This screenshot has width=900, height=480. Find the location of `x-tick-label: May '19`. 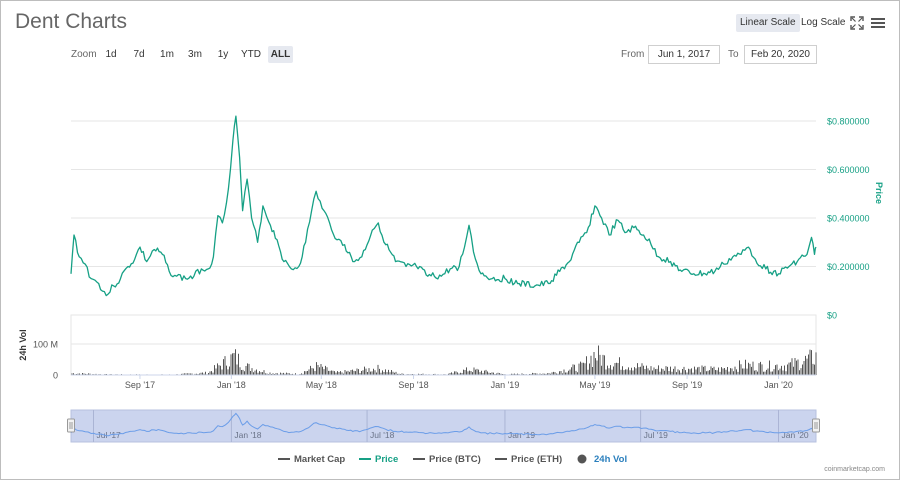

x-tick-label: May '19 is located at coordinates (594, 385).